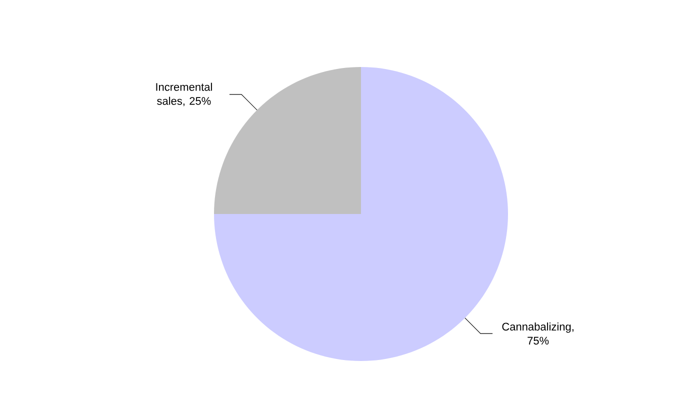 Image resolution: width=699 pixels, height=416 pixels. I want to click on data-label: Cannabalizing, 75%, so click(538, 333).